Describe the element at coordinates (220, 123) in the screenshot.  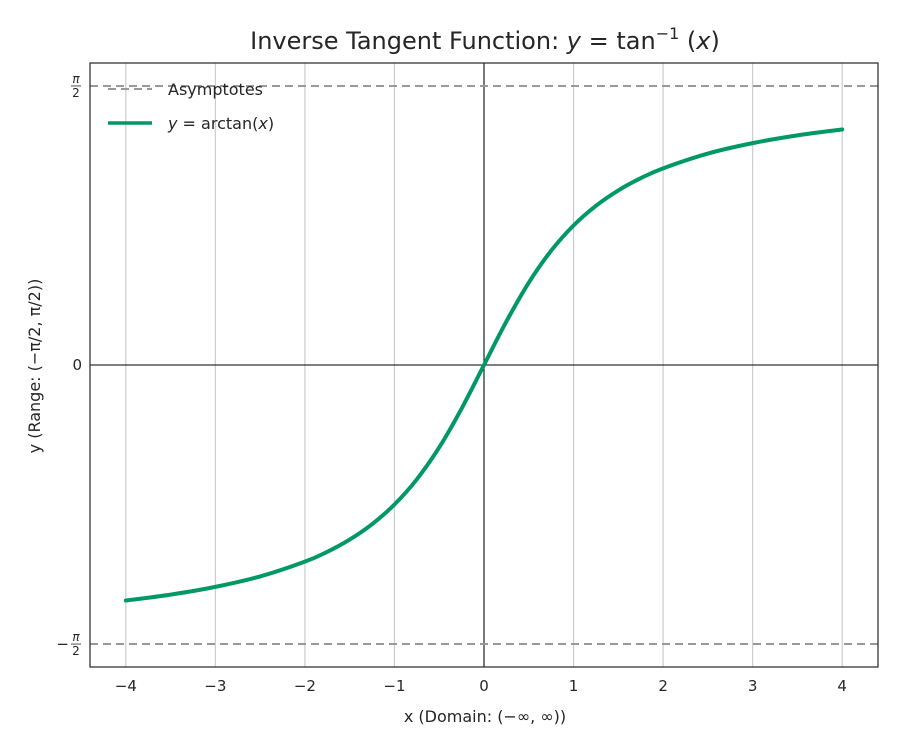
I see `legend-arctan-label: y = arctan(x)` at that location.